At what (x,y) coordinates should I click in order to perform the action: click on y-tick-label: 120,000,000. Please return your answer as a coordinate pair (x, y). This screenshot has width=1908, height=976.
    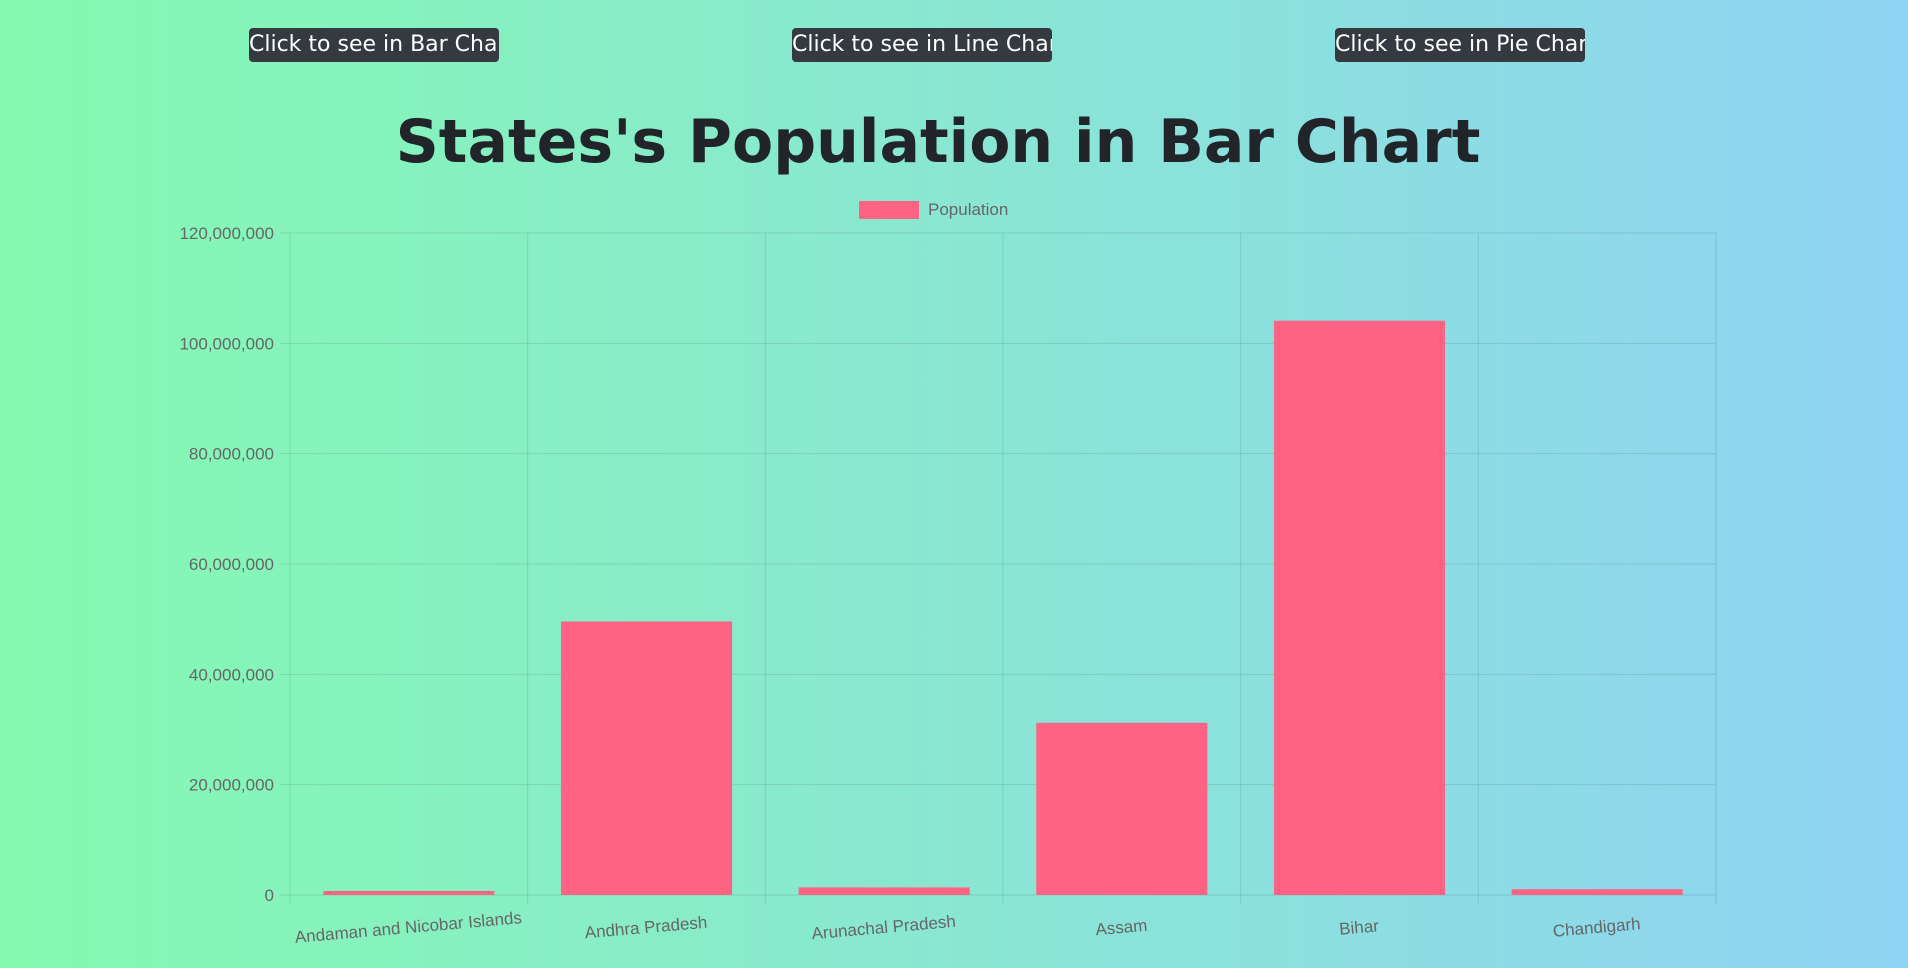
    Looking at the image, I should click on (226, 233).